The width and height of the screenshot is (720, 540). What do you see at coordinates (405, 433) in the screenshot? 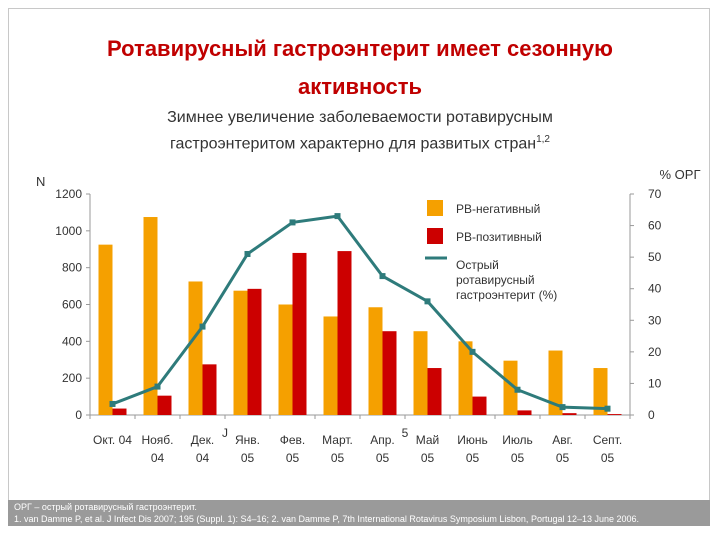
I see `axis-annotation: 5` at bounding box center [405, 433].